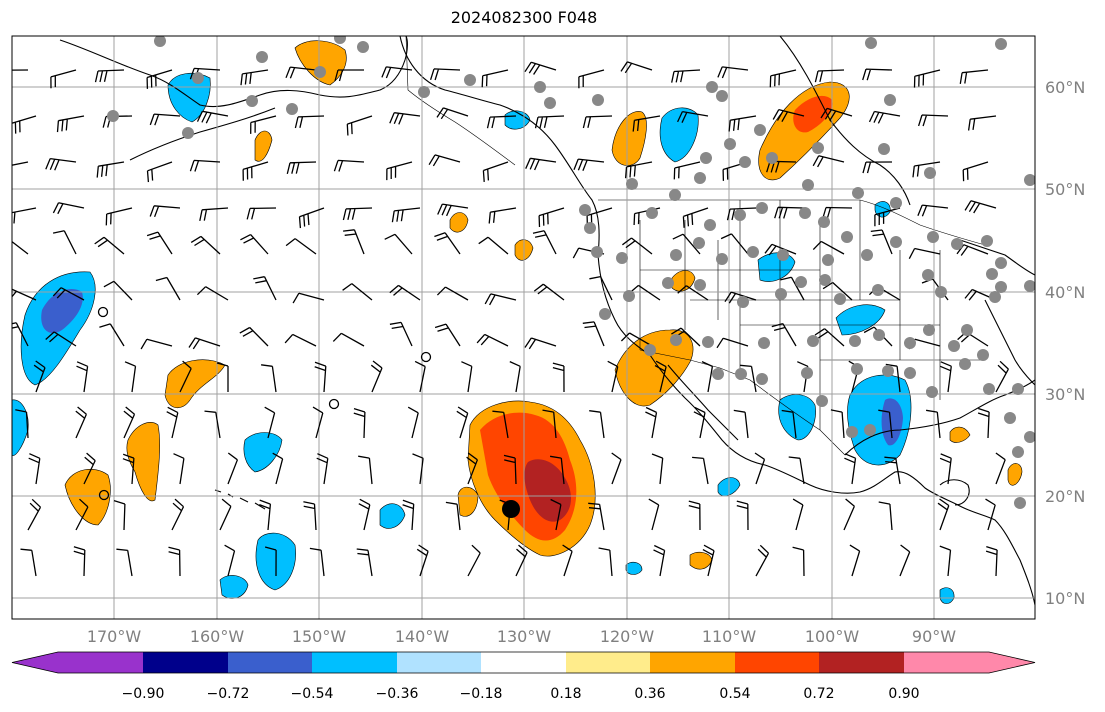 The image size is (1105, 712). I want to click on warm-anomaly-mexico, so click(654, 368).